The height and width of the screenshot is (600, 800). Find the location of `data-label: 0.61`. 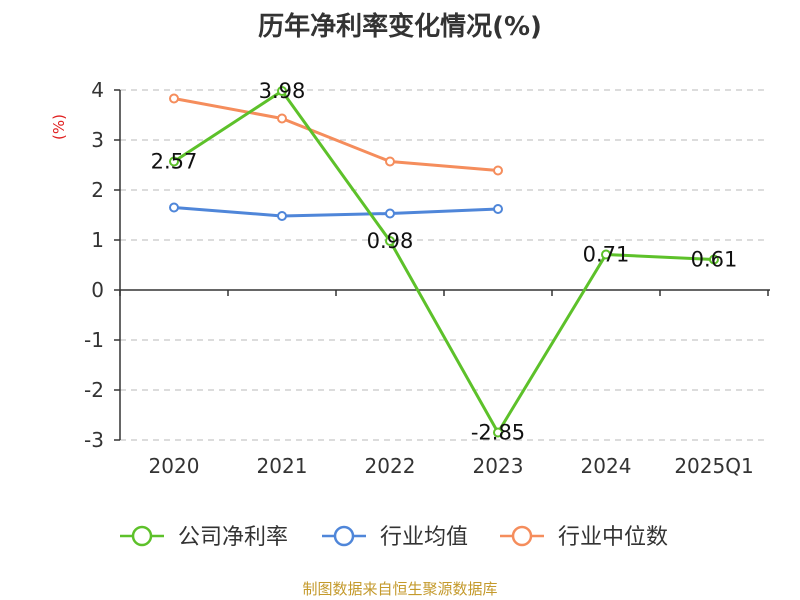

data-label: 0.61 is located at coordinates (714, 260).